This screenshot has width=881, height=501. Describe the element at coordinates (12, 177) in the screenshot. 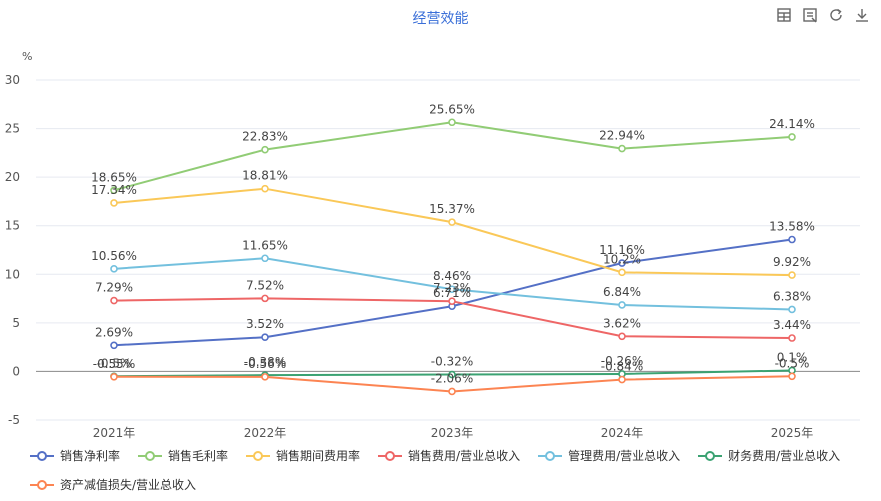

I see `y-tick-label: 20` at that location.